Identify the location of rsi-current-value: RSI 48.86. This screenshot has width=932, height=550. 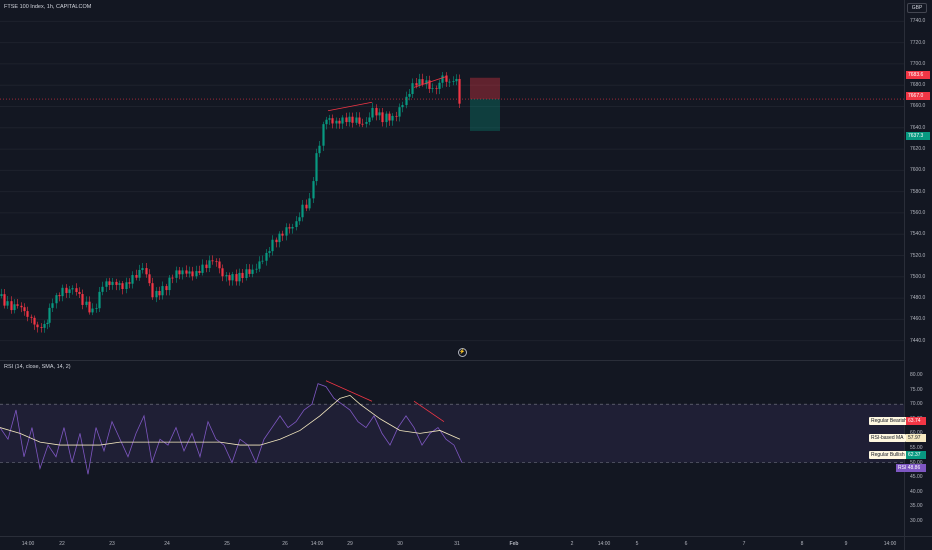
(911, 468).